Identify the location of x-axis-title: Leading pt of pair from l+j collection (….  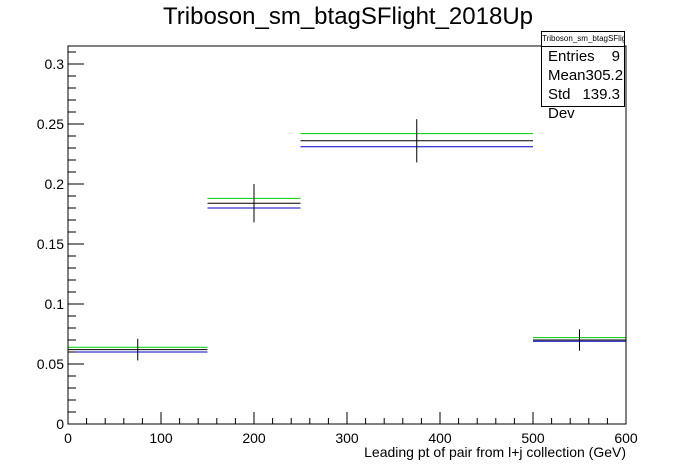
(495, 452).